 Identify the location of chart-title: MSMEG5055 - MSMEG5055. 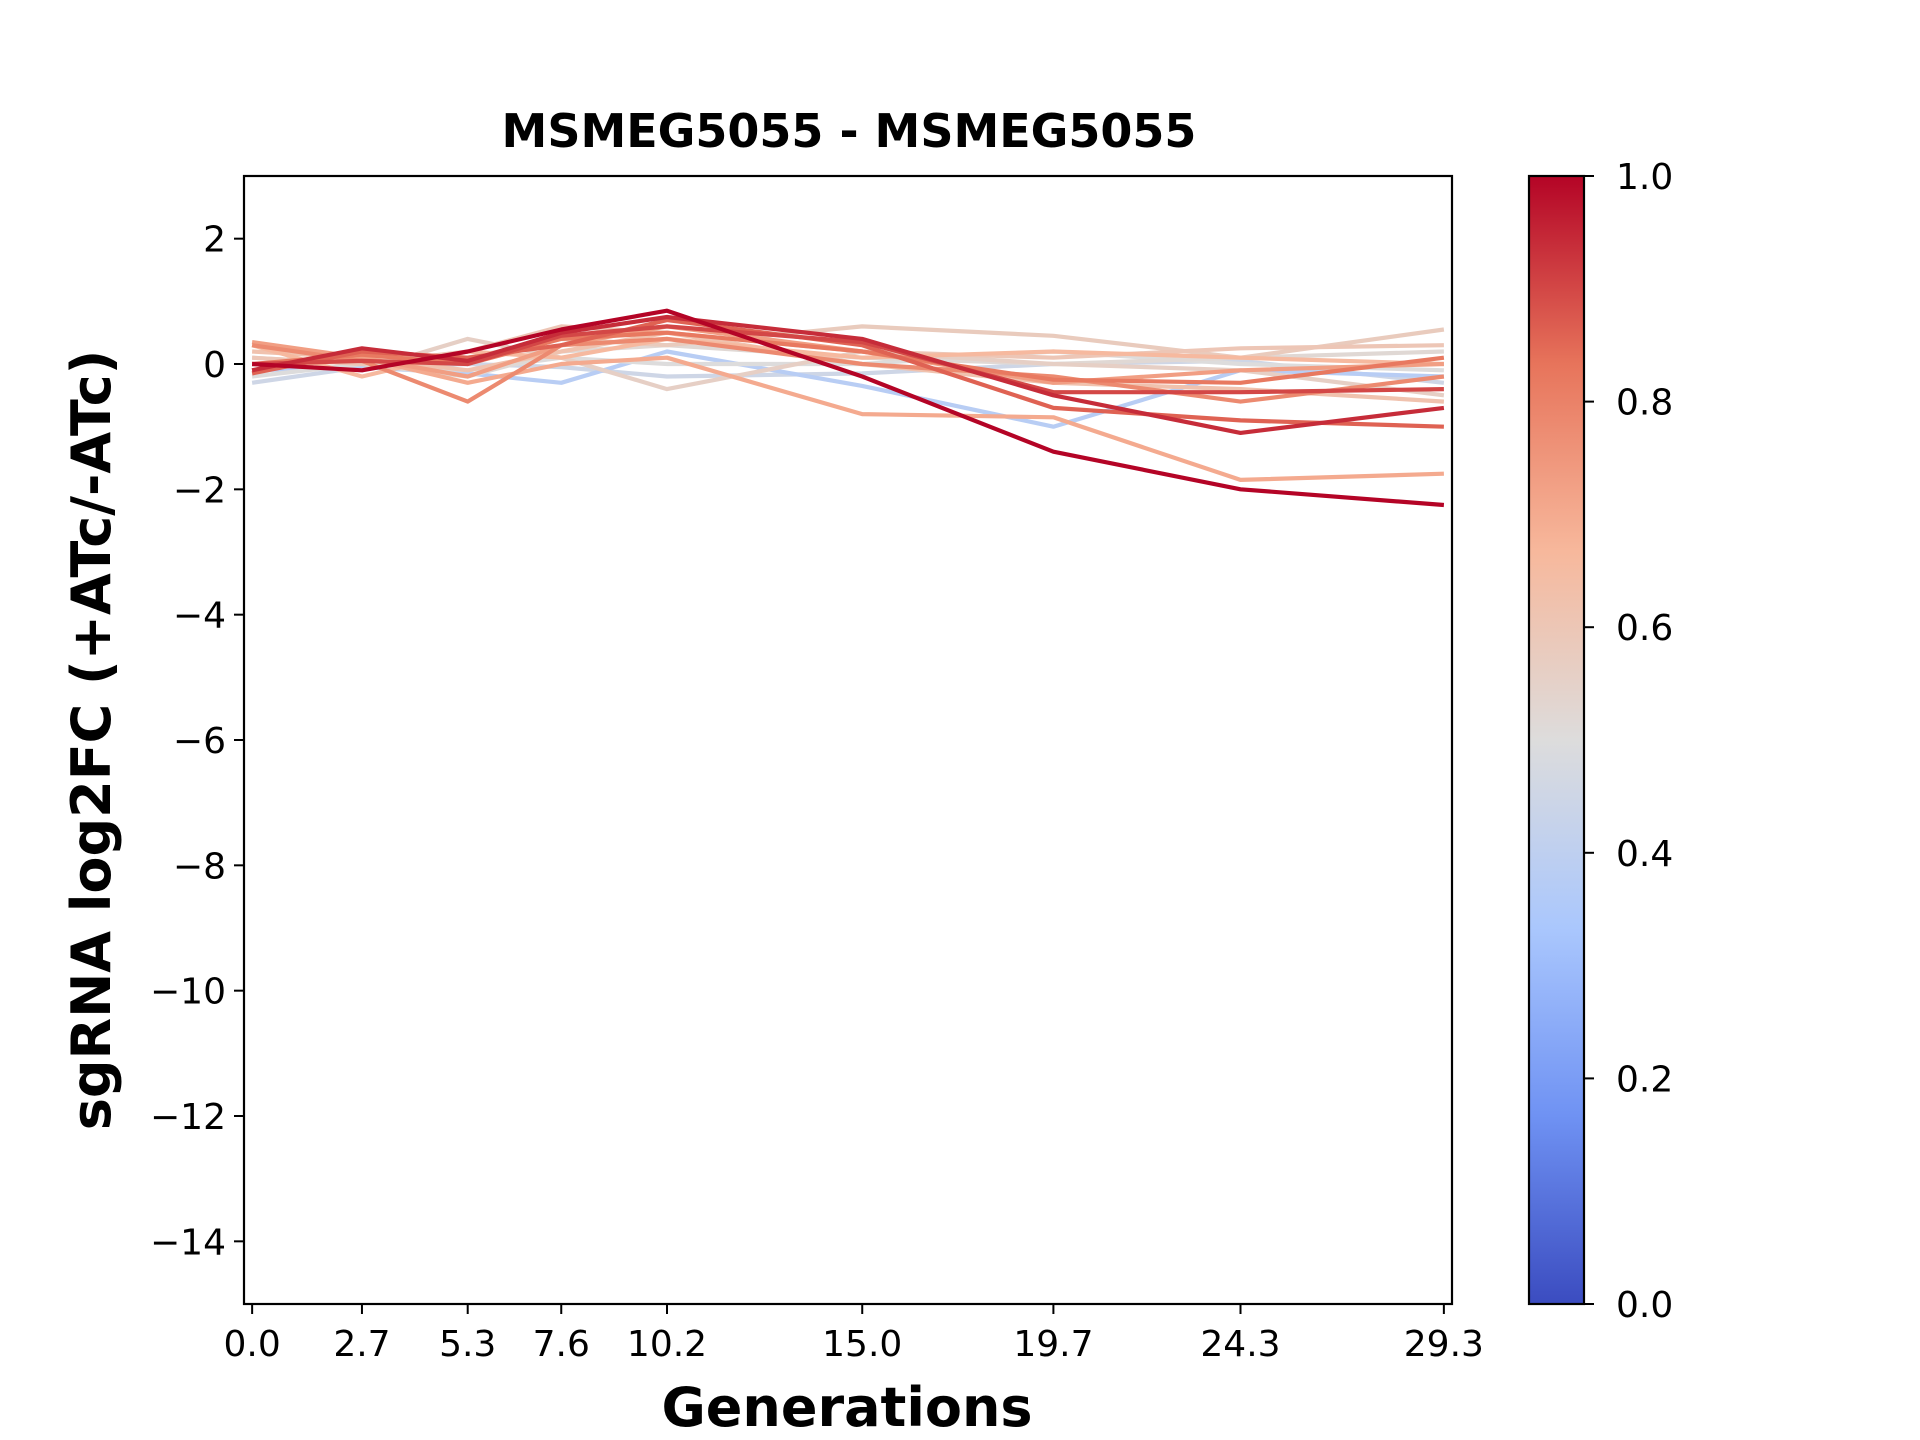
(849, 131).